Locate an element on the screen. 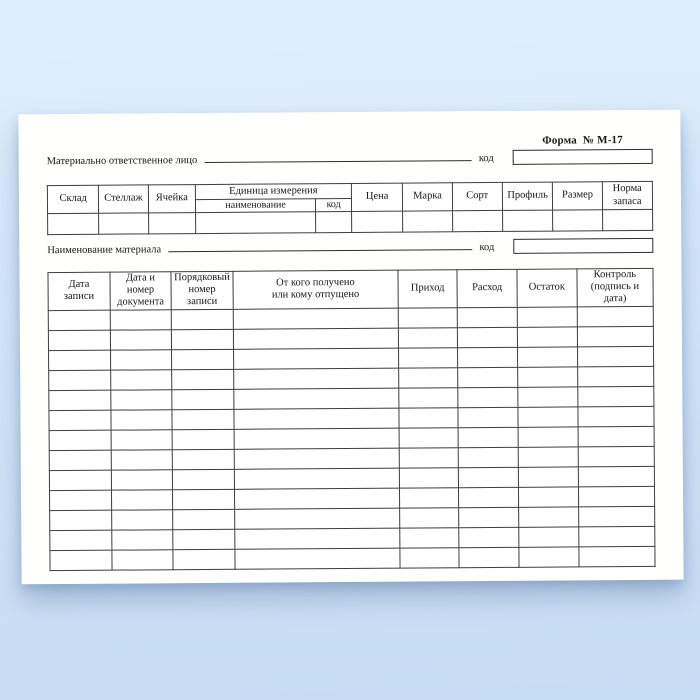 The width and height of the screenshot is (700, 700). table-row is located at coordinates (350, 222).